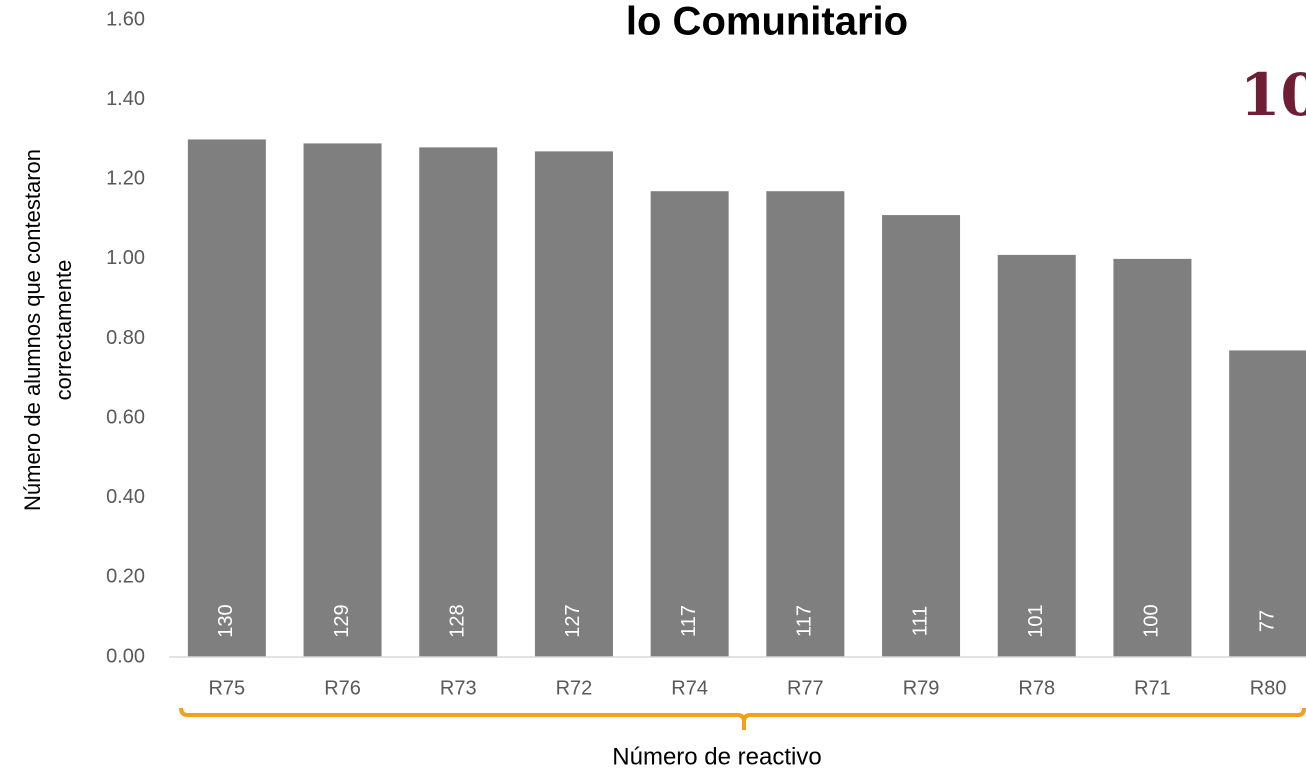 This screenshot has width=1306, height=771. I want to click on x-tick-label: R74, so click(689, 688).